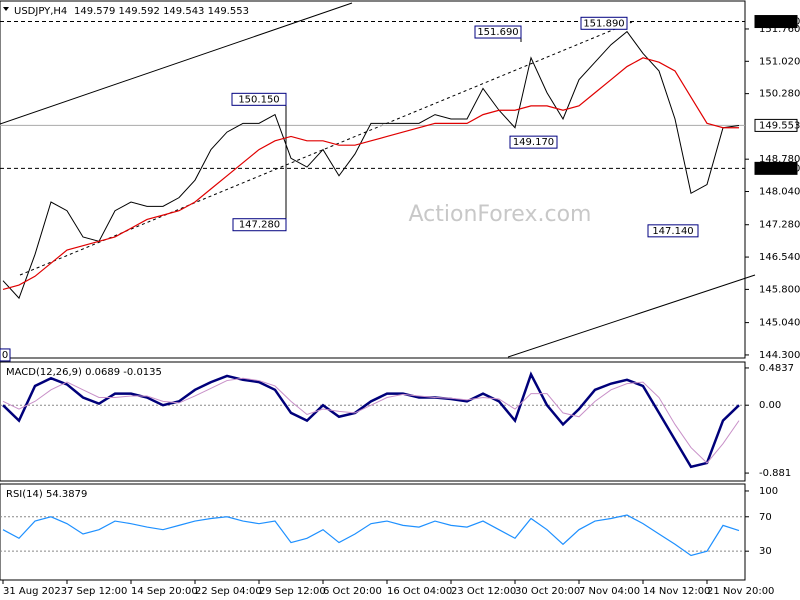 This screenshot has width=800, height=600. Describe the element at coordinates (775, 473) in the screenshot. I see `y-tick-label: -0.881` at that location.